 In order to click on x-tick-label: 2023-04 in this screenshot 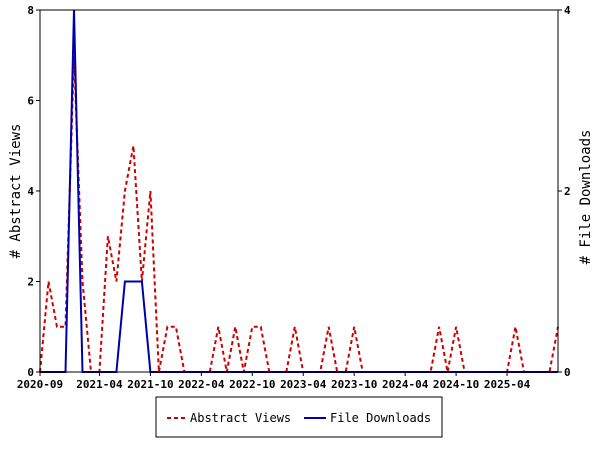, I will do `click(303, 384)`.